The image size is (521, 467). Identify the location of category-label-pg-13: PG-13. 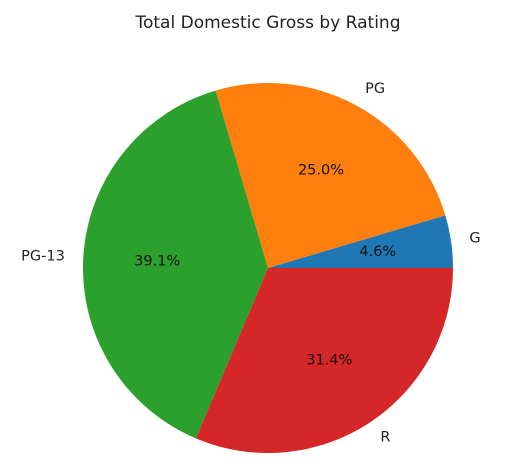
(43, 257).